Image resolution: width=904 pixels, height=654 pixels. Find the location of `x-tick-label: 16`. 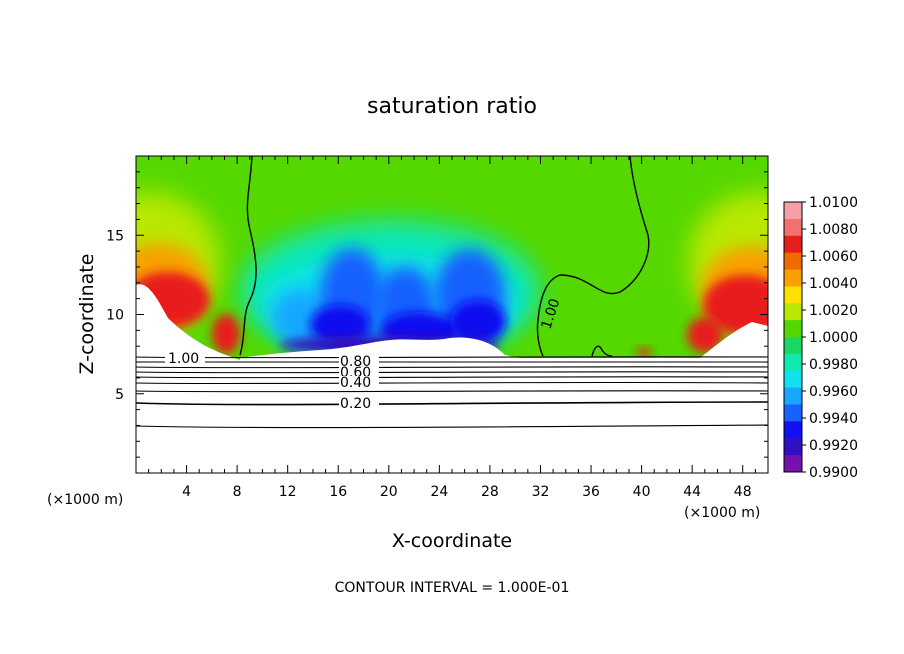

x-tick-label: 16 is located at coordinates (338, 492).